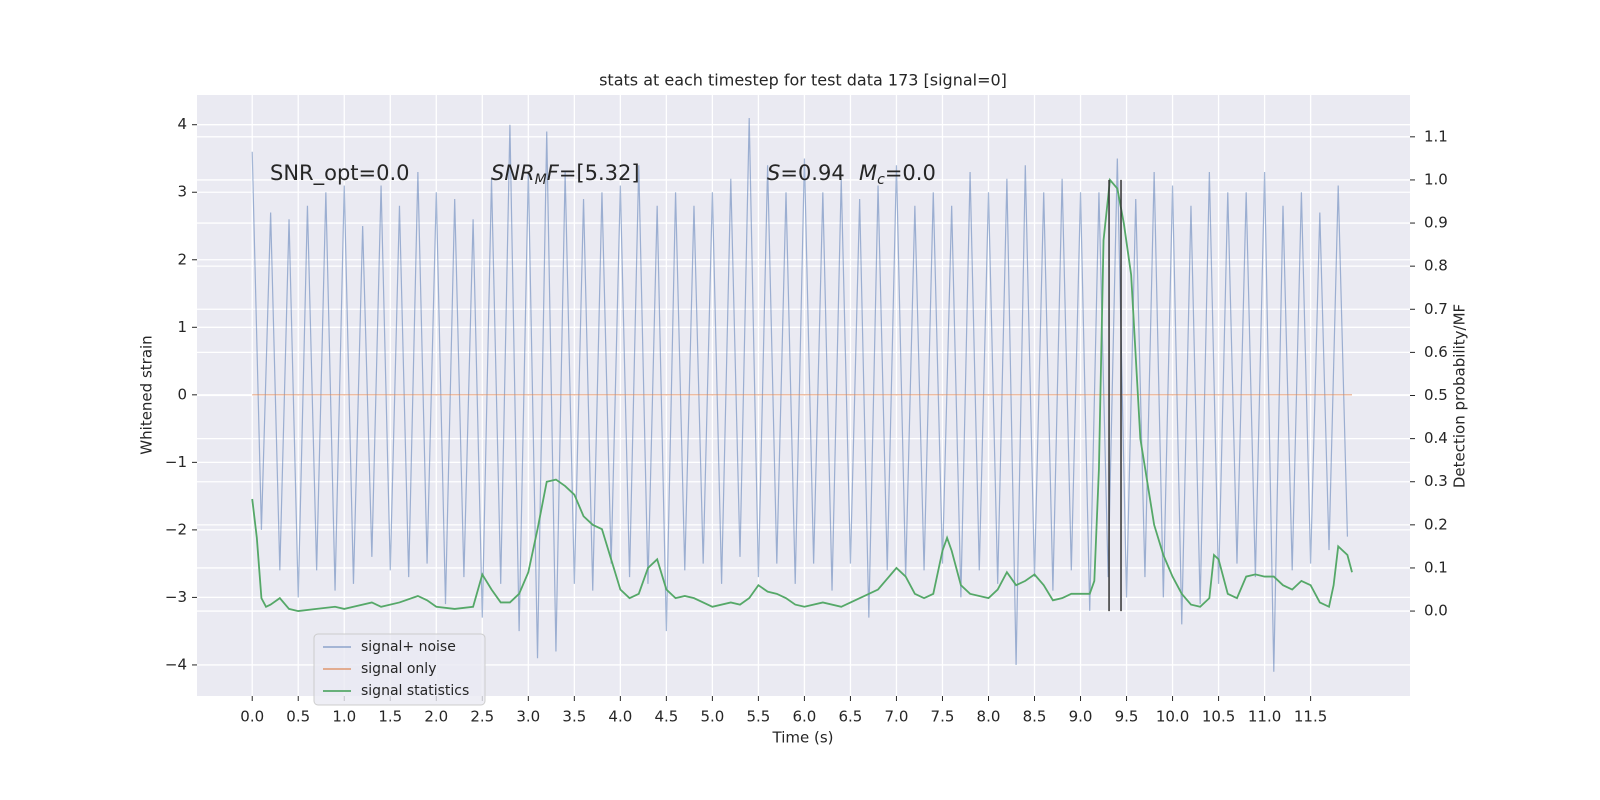 The width and height of the screenshot is (1600, 800). I want to click on y2-tick-label: 0.7, so click(1436, 309).